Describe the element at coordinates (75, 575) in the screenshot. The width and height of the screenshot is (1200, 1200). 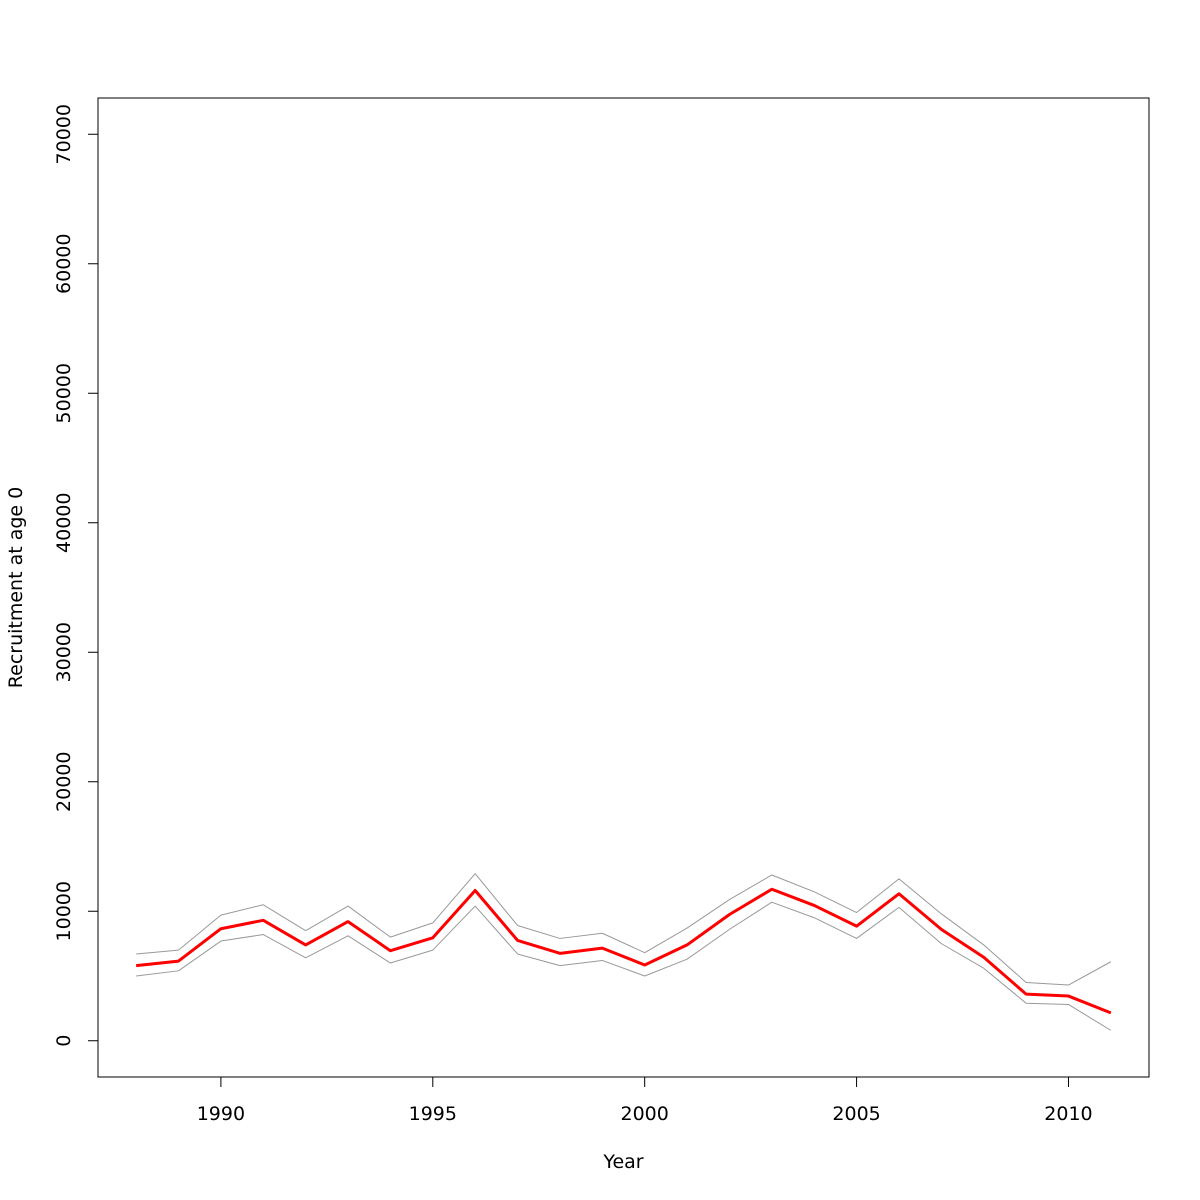
I see `y-axis: 0 10000 20000 30000 40000 50000 60000 70000` at that location.